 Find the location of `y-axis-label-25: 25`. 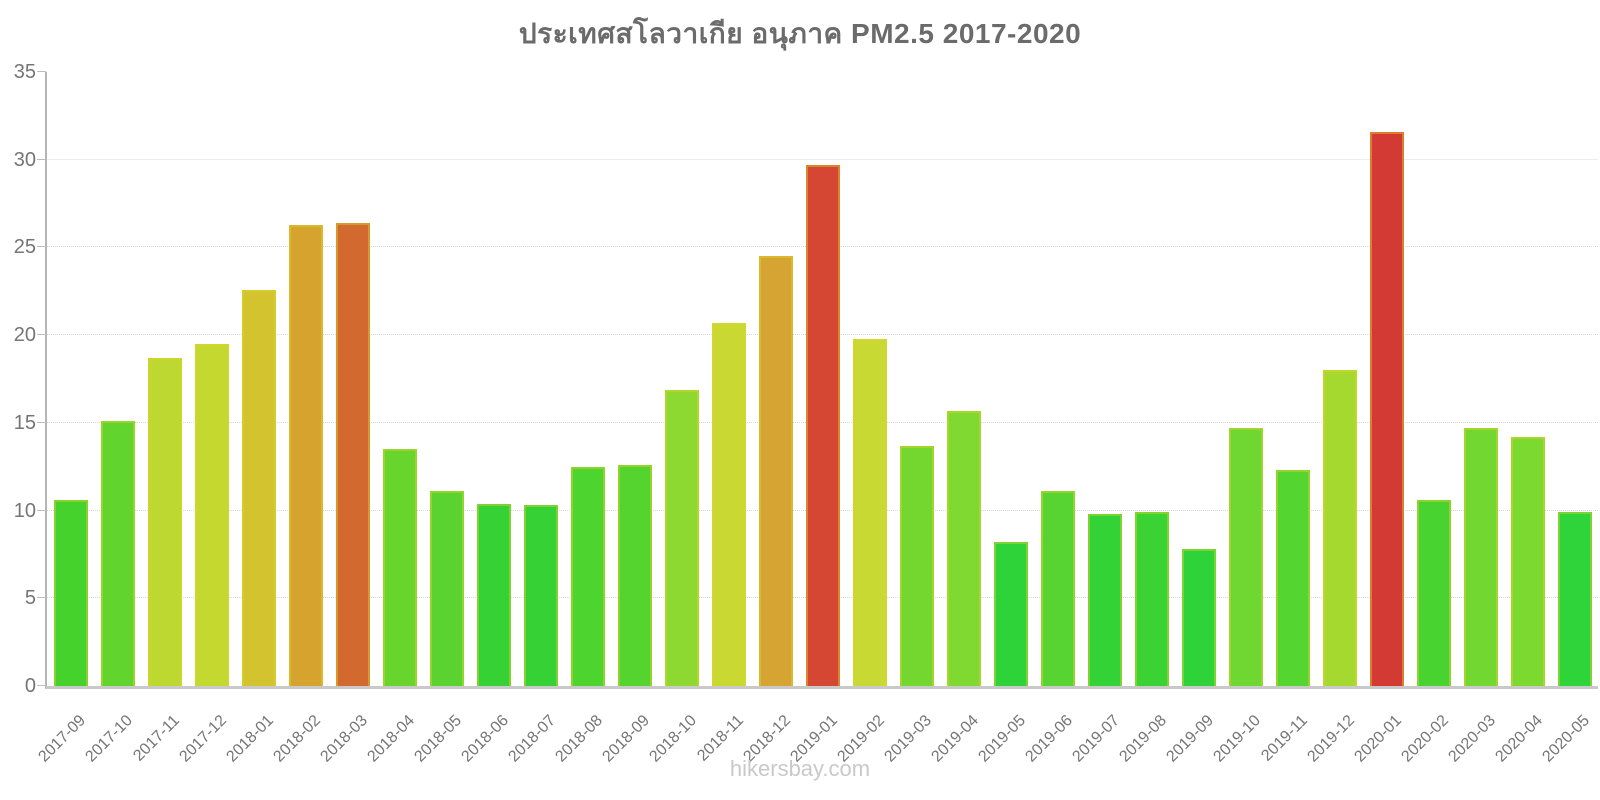

y-axis-label-25: 25 is located at coordinates (24, 247).